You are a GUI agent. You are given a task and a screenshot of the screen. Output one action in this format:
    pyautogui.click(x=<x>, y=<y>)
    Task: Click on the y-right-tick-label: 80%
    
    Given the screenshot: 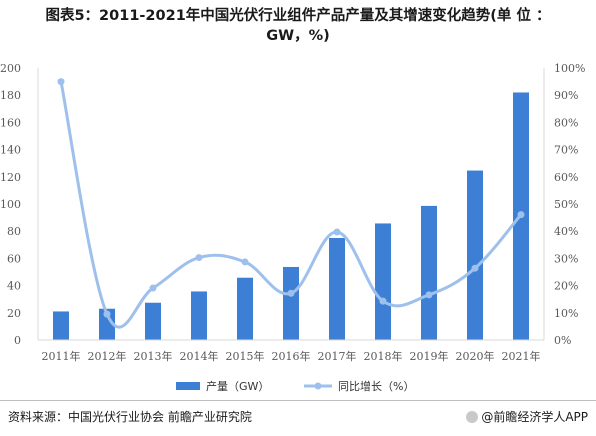 What is the action you would take?
    pyautogui.click(x=566, y=122)
    